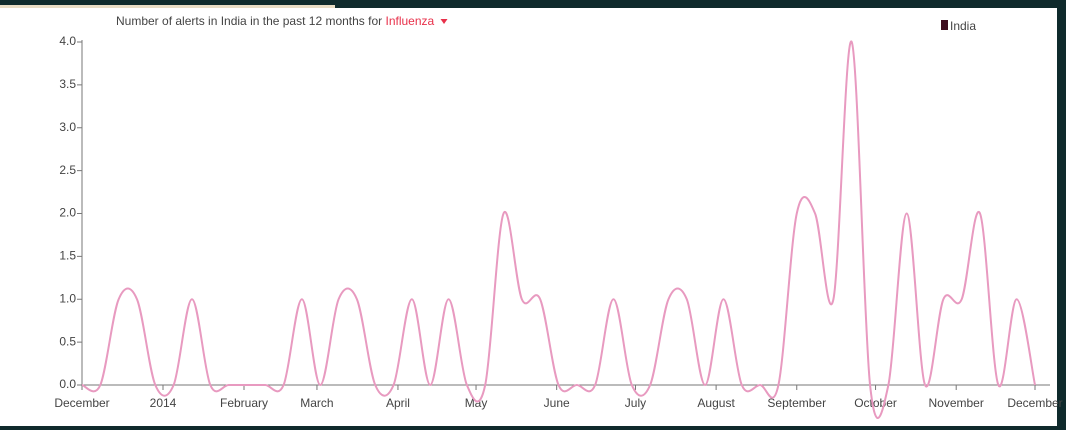  Describe the element at coordinates (409, 21) in the screenshot. I see `disease-selector: Influenza` at that location.